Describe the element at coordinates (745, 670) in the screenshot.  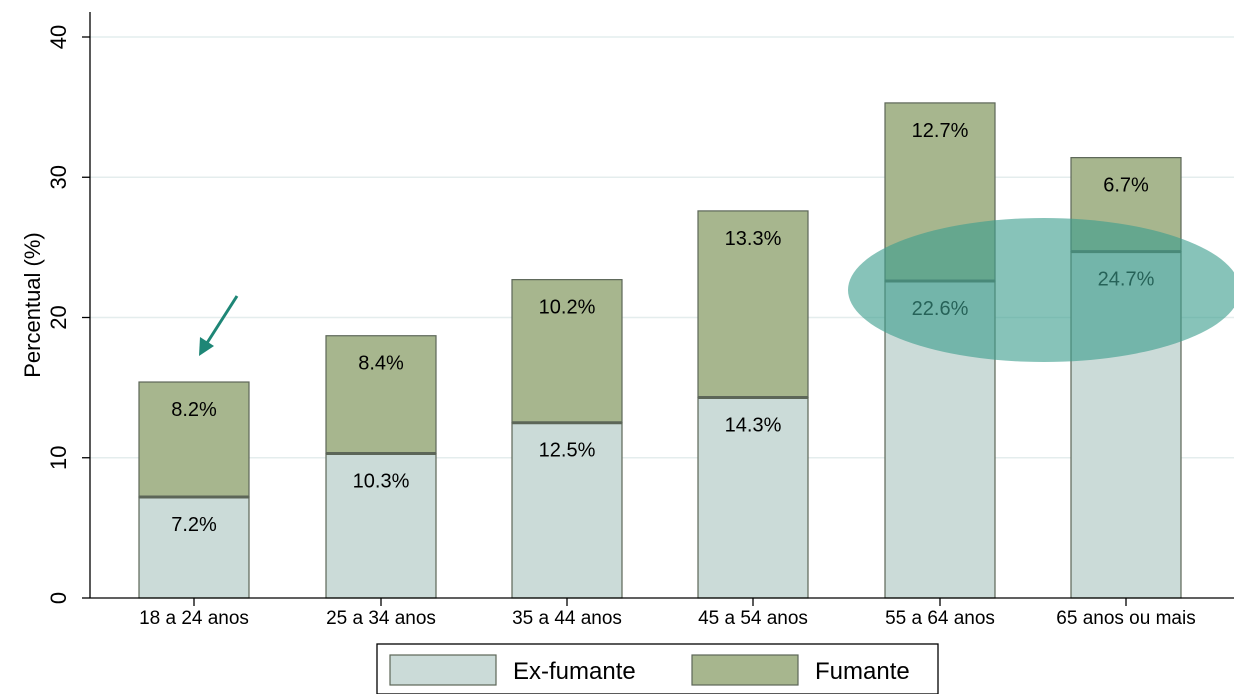
I see `legend-swatch-fumante` at that location.